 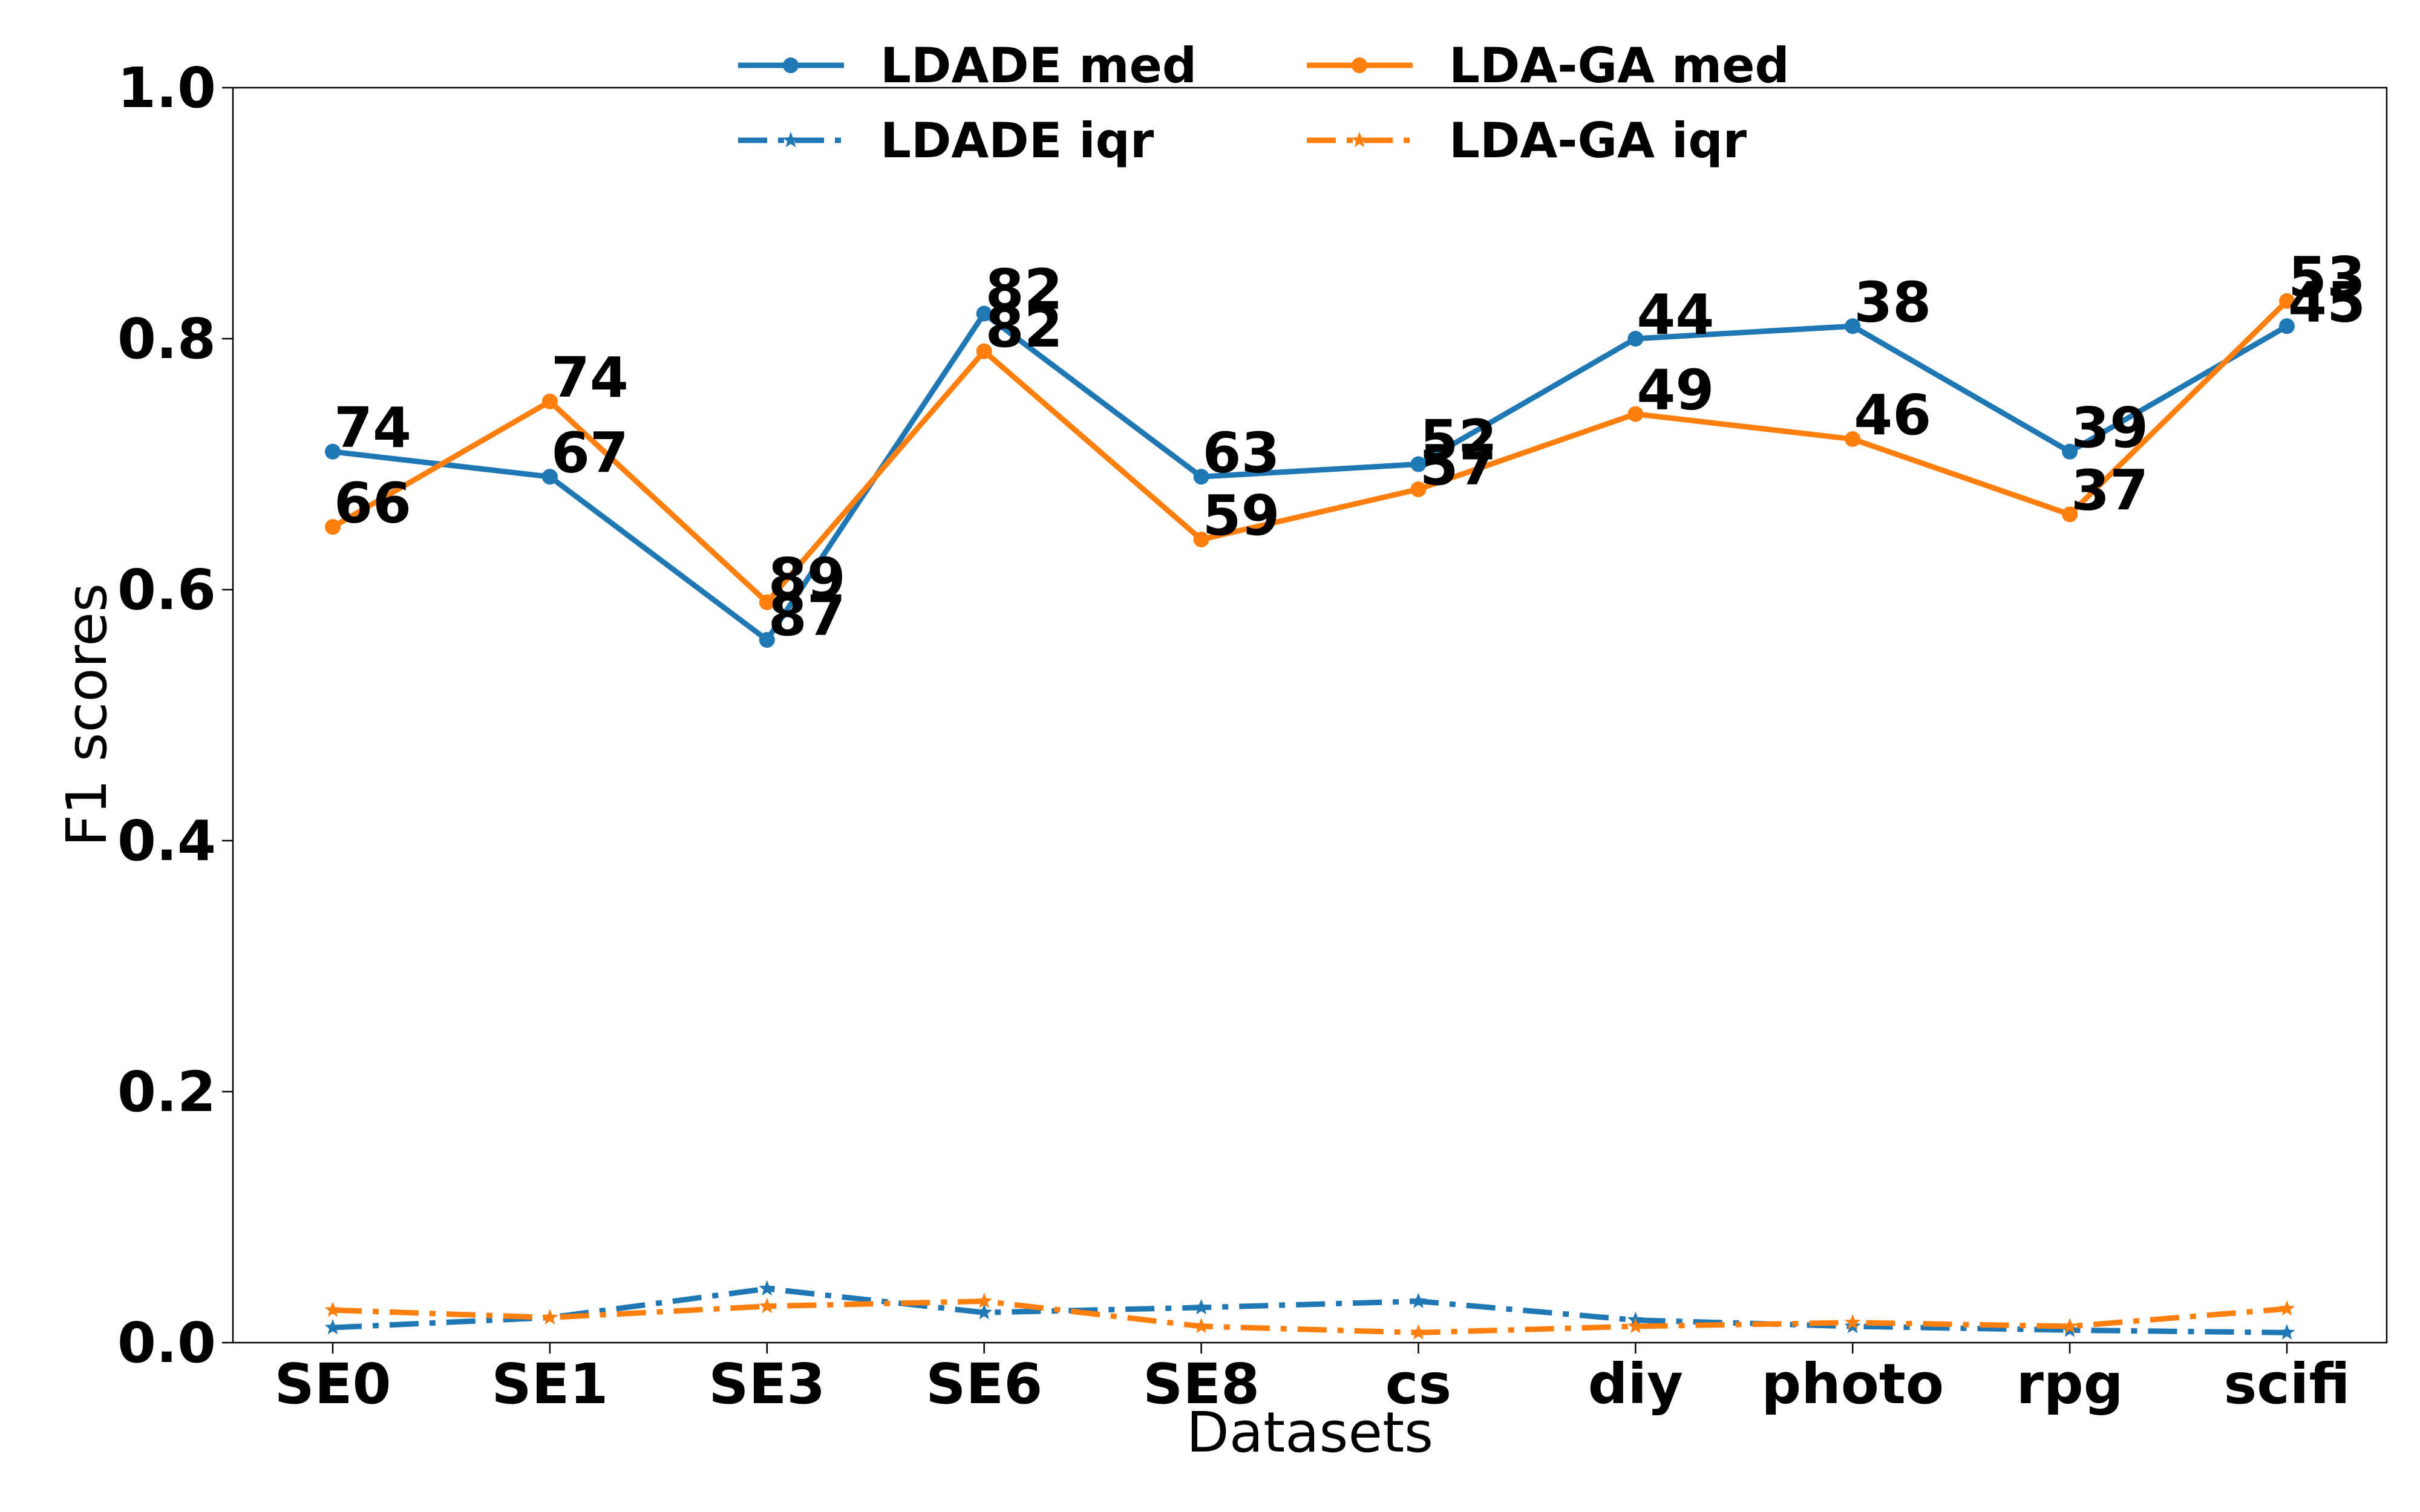 I want to click on x-tick-label: diy, so click(x=1635, y=1384).